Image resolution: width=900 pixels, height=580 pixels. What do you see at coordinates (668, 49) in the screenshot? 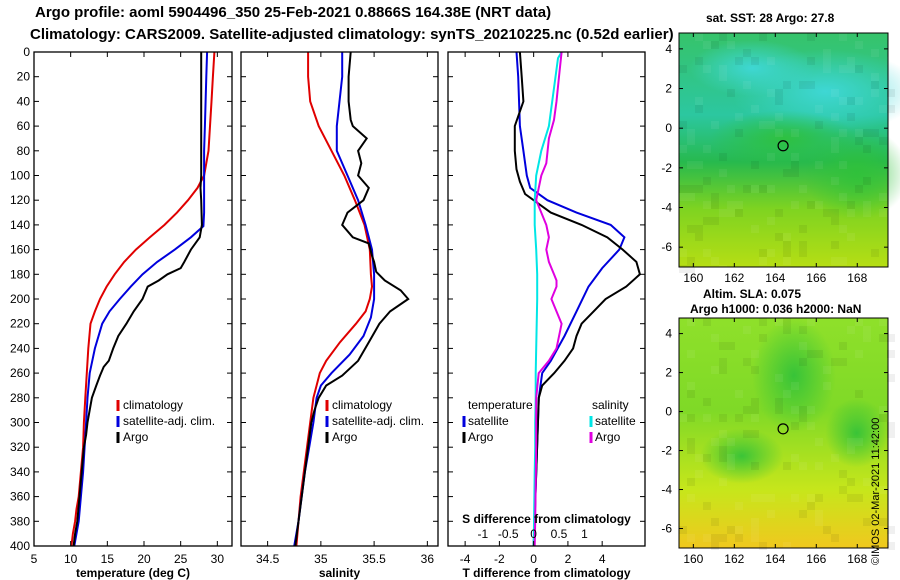
I see `lat-tick-label: 4` at bounding box center [668, 49].